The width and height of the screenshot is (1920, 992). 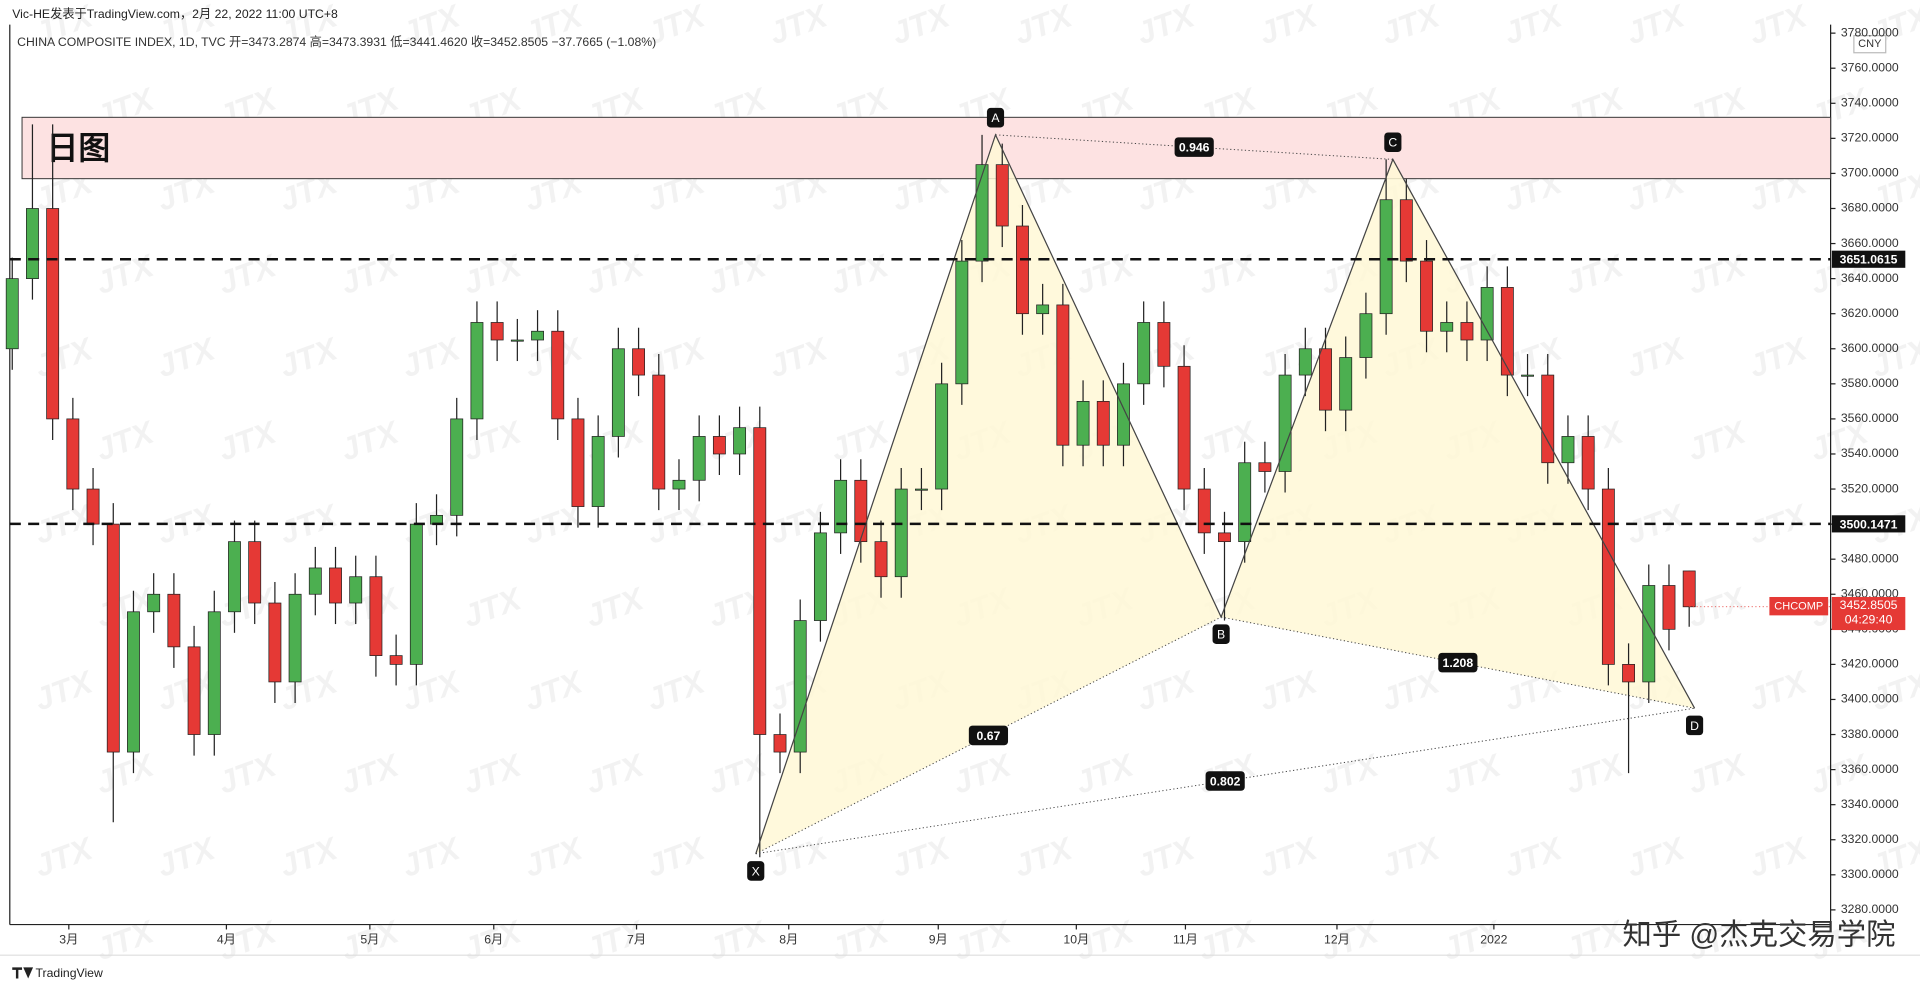 What do you see at coordinates (68, 940) in the screenshot?
I see `x-tick-label: 3月` at bounding box center [68, 940].